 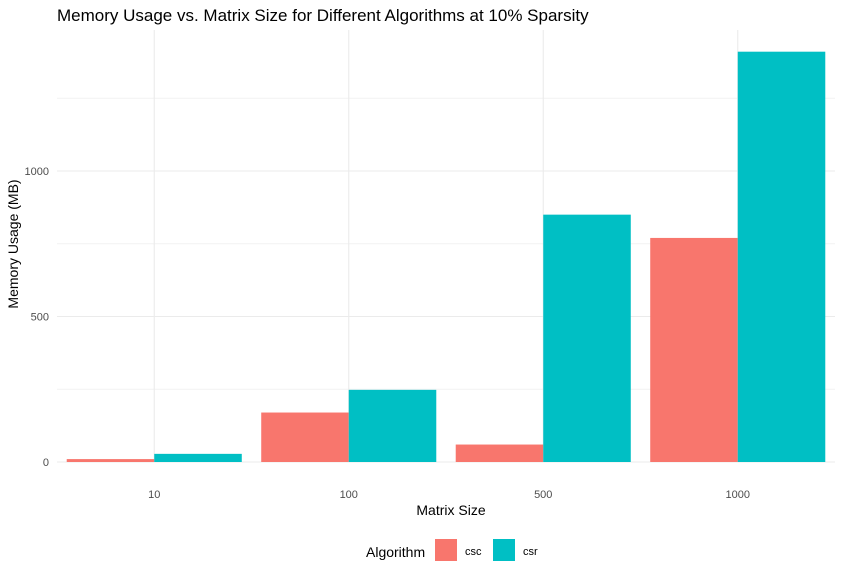 What do you see at coordinates (543, 495) in the screenshot?
I see `x-tick-label: 500` at bounding box center [543, 495].